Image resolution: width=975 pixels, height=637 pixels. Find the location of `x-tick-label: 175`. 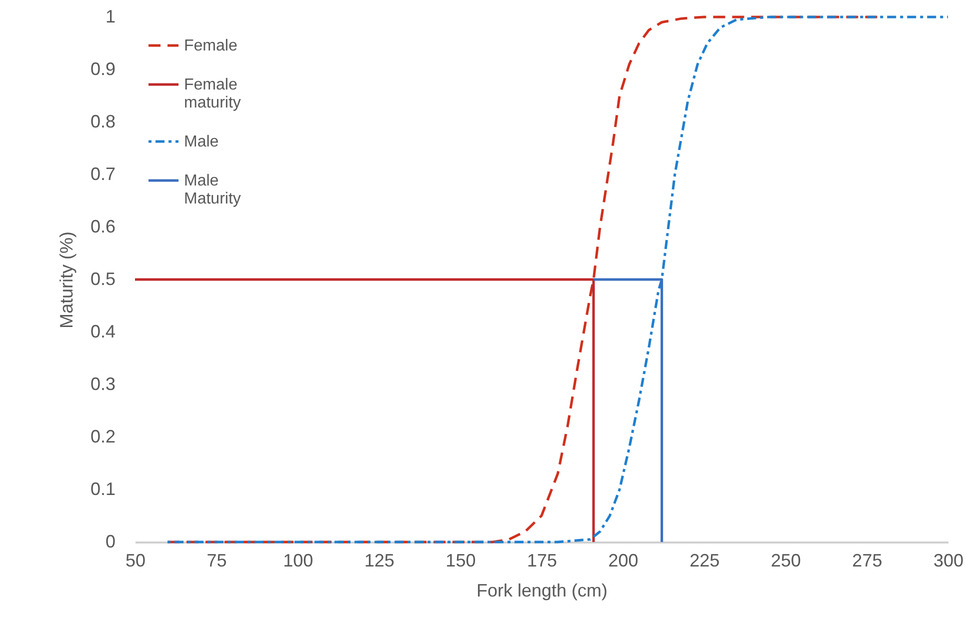

x-tick-label: 175 is located at coordinates (542, 560).